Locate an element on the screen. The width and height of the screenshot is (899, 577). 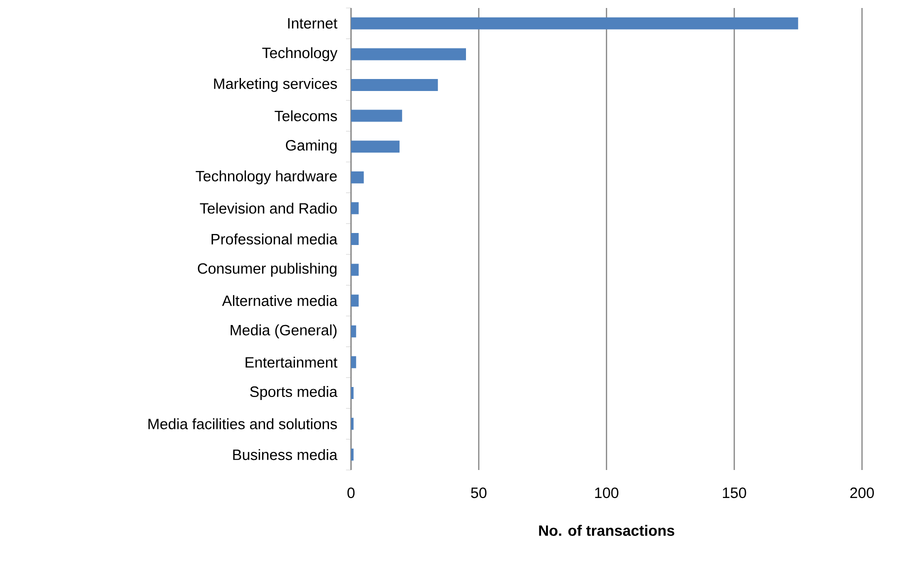
x-tick-label: 150 is located at coordinates (734, 493).